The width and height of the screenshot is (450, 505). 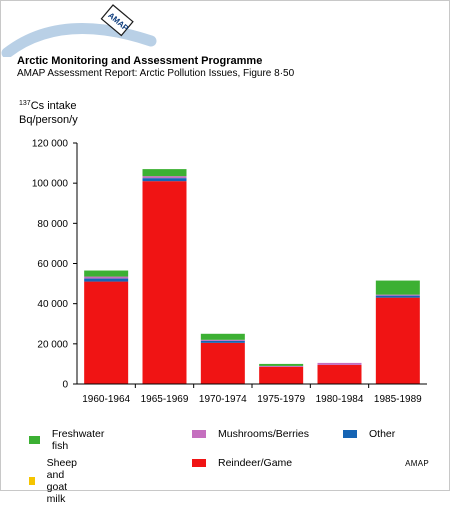 What do you see at coordinates (65, 385) in the screenshot?
I see `y-tick-label: 0` at bounding box center [65, 385].